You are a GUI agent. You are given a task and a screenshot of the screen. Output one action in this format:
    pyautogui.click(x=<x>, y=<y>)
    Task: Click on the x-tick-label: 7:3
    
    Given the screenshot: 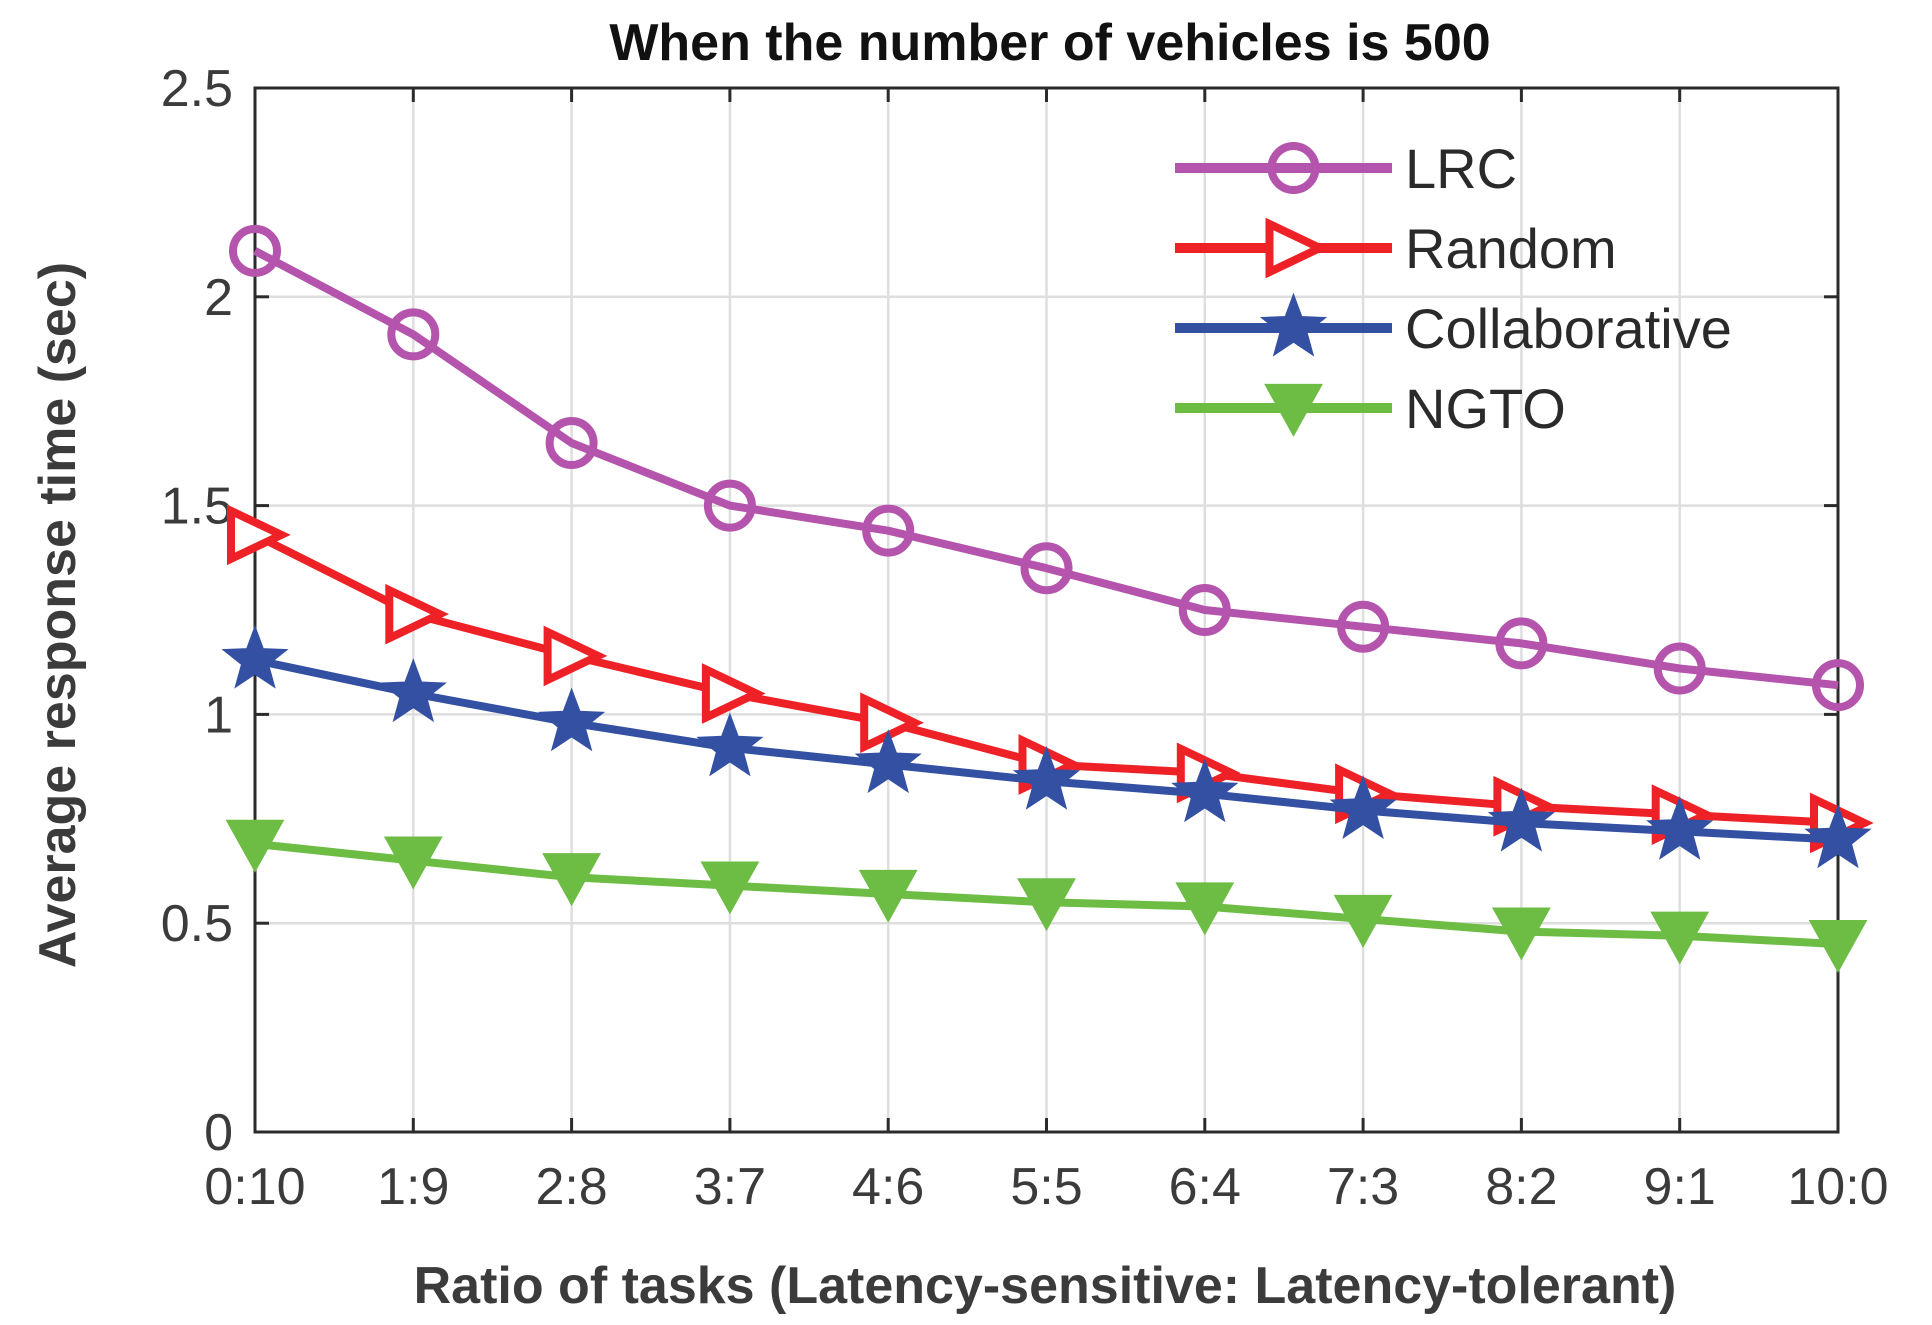 What is the action you would take?
    pyautogui.click(x=1363, y=1187)
    